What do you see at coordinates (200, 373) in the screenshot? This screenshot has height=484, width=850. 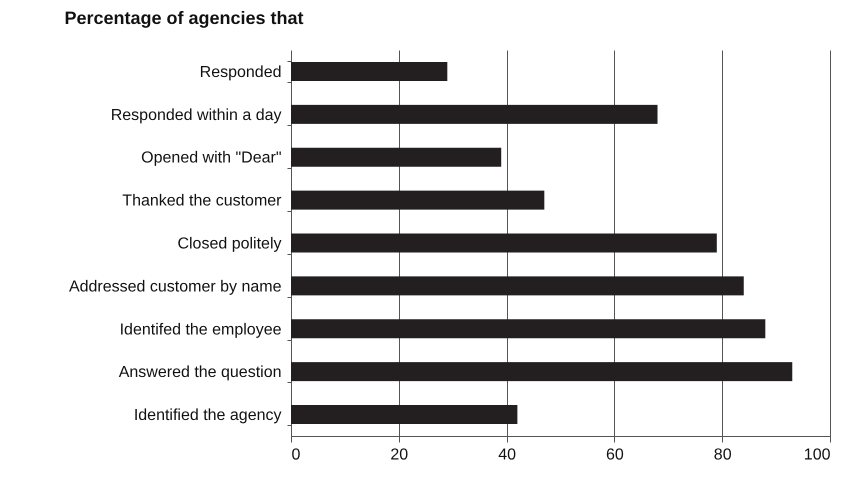 I see `y-tick-label: Answered the question` at bounding box center [200, 373].